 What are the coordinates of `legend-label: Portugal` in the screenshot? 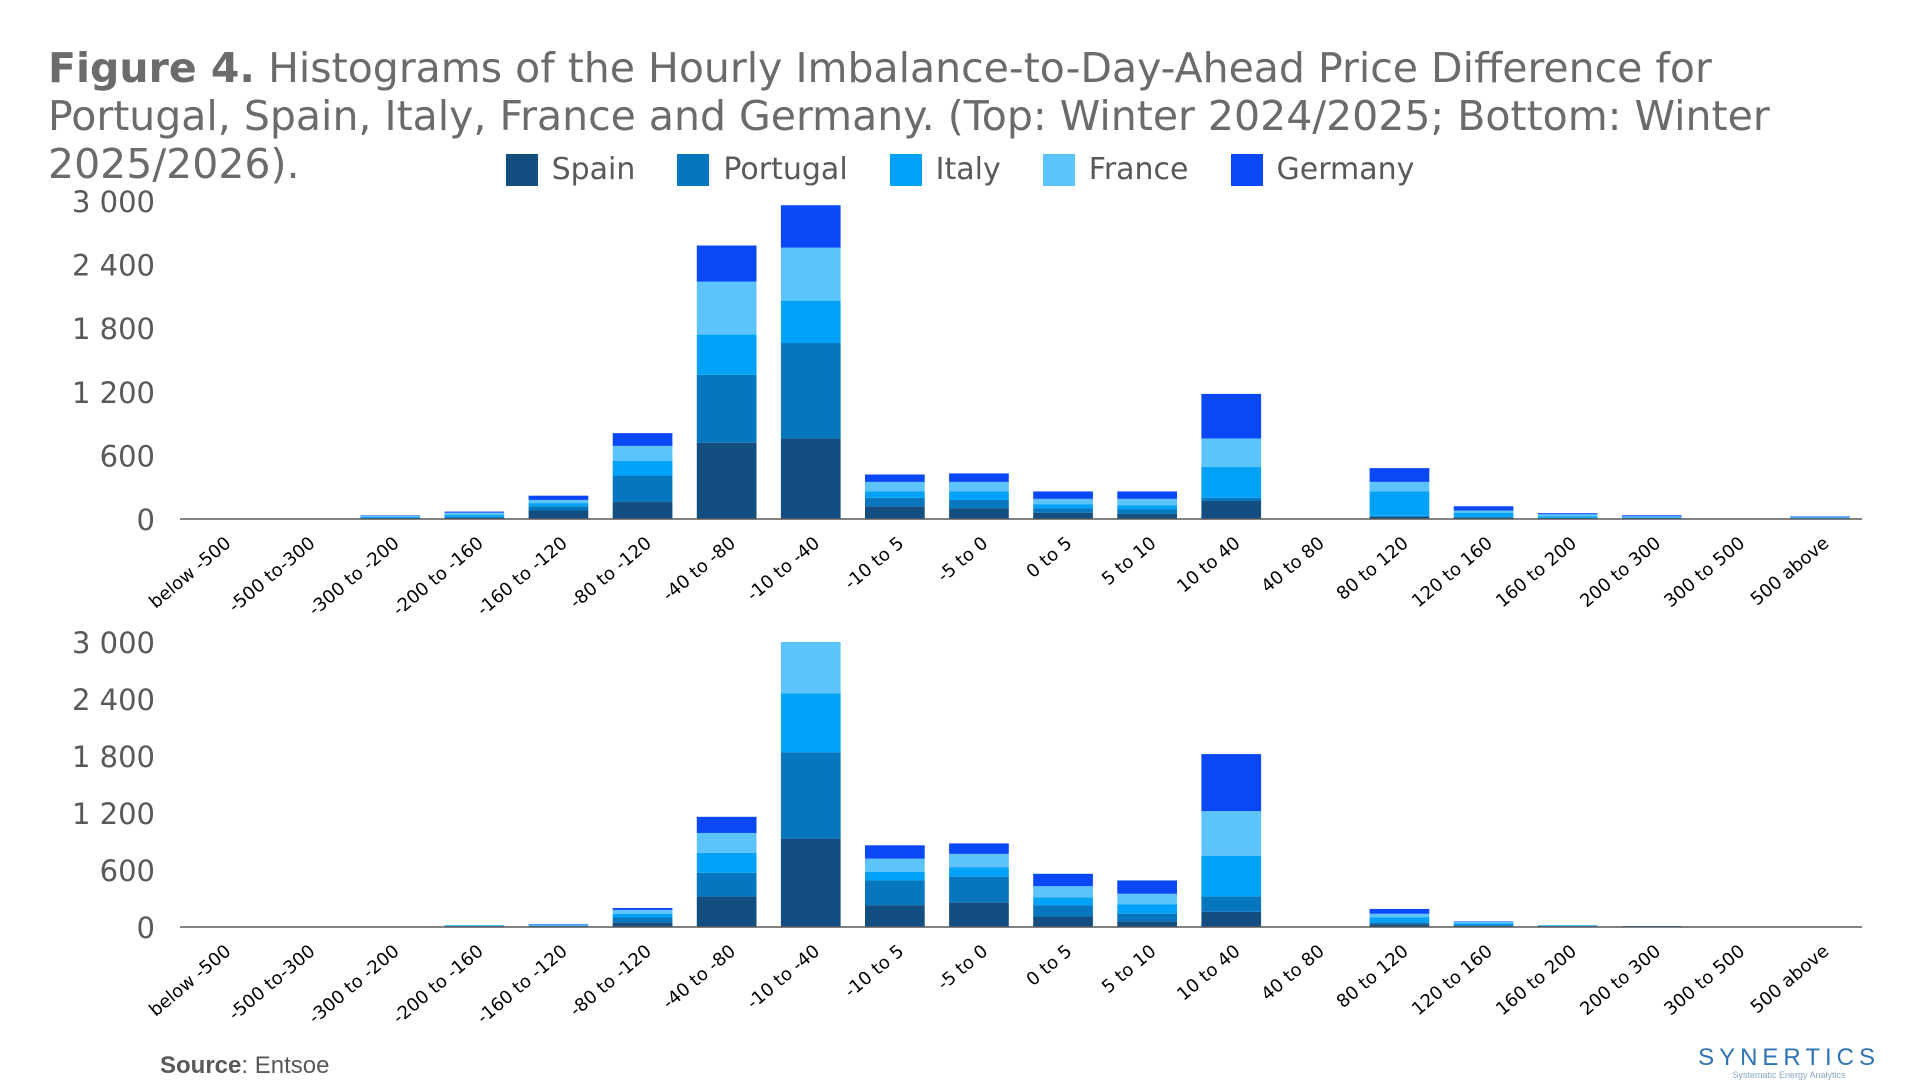 It's located at (785, 169).